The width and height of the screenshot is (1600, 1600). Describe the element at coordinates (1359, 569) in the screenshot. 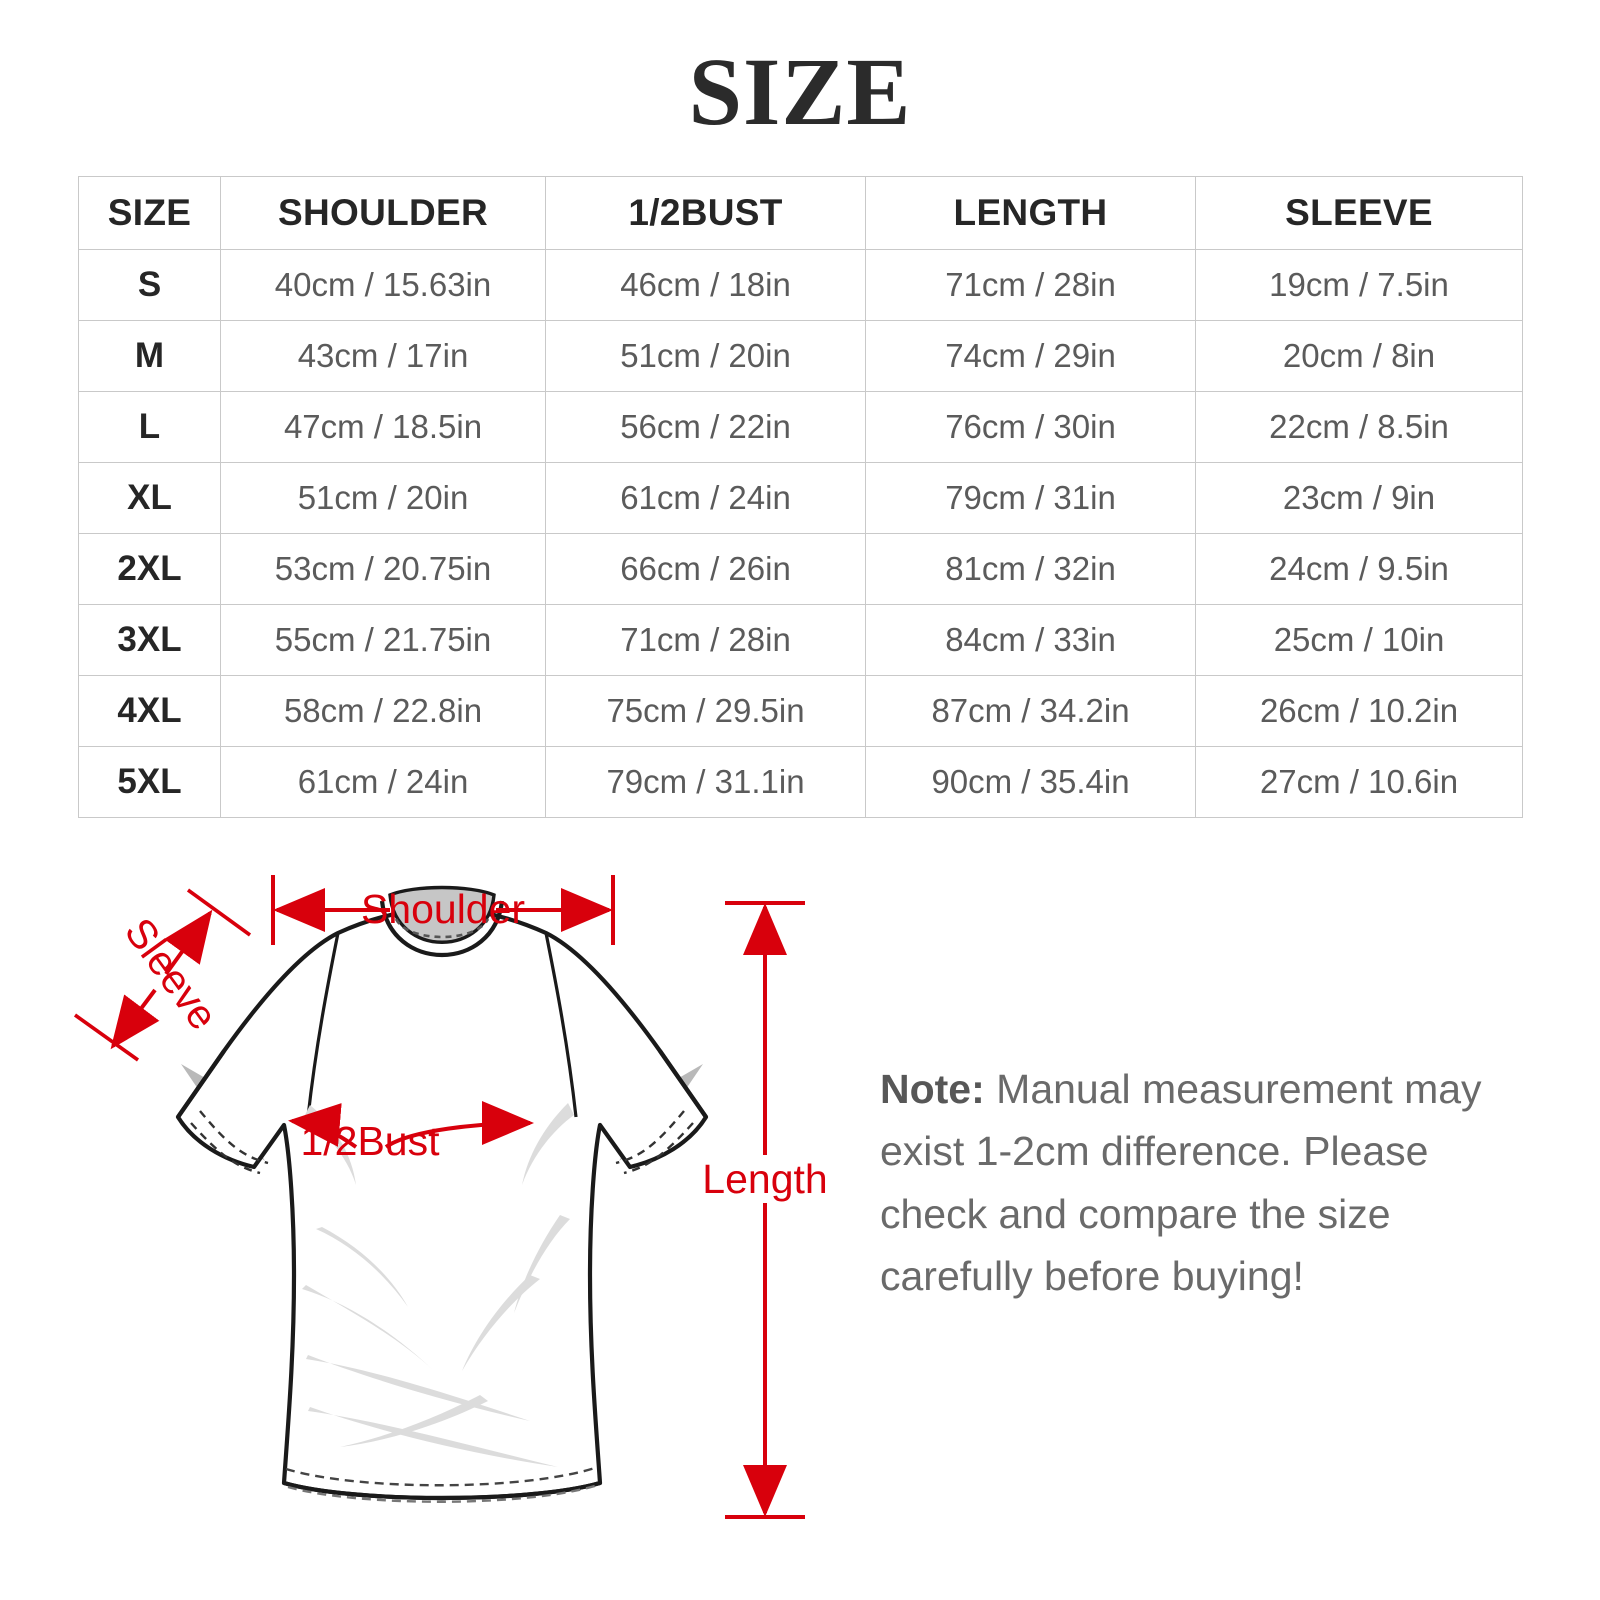

I see `cell-sleeve: 24cm / 9.5in` at that location.